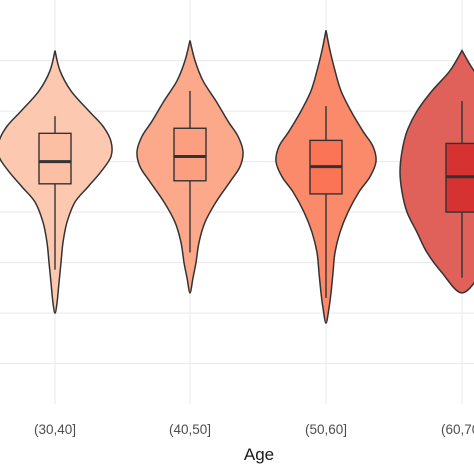  What do you see at coordinates (254, 429) in the screenshot?
I see `x-tick-labels: (30,40] (40,50] (50,60] (60,70]` at bounding box center [254, 429].